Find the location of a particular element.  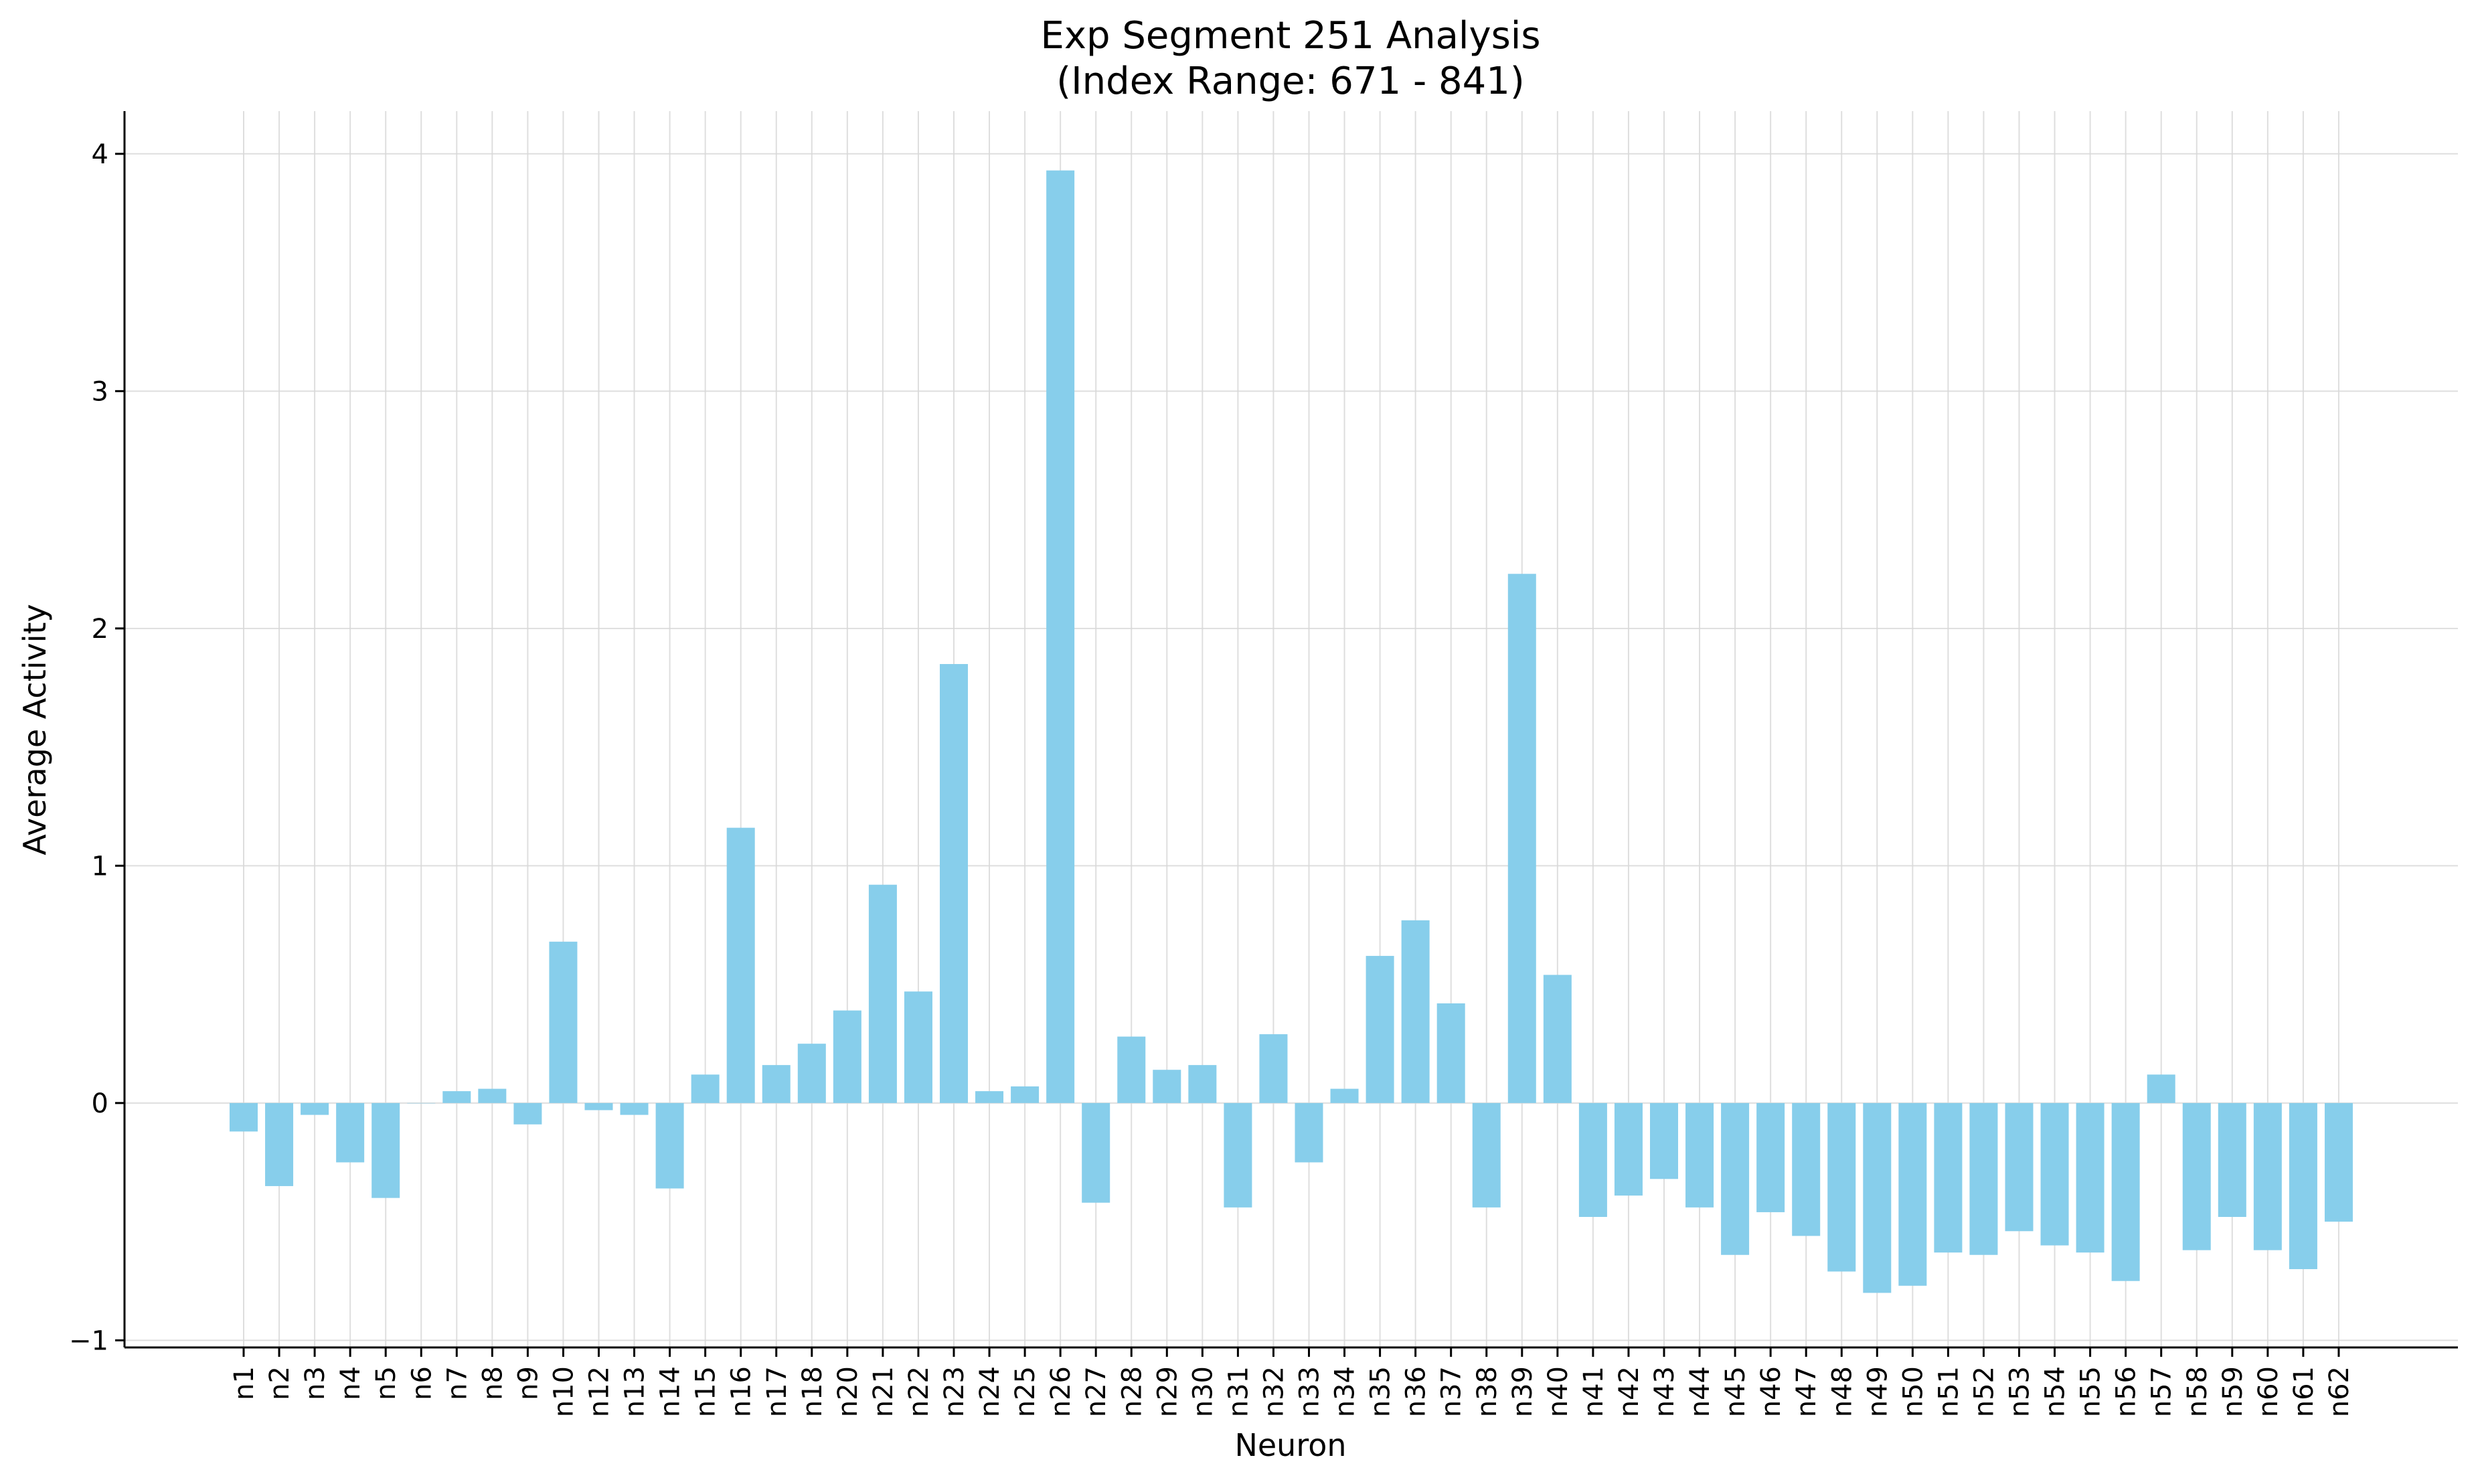

x-tick-label: n39 is located at coordinates (1522, 1392).